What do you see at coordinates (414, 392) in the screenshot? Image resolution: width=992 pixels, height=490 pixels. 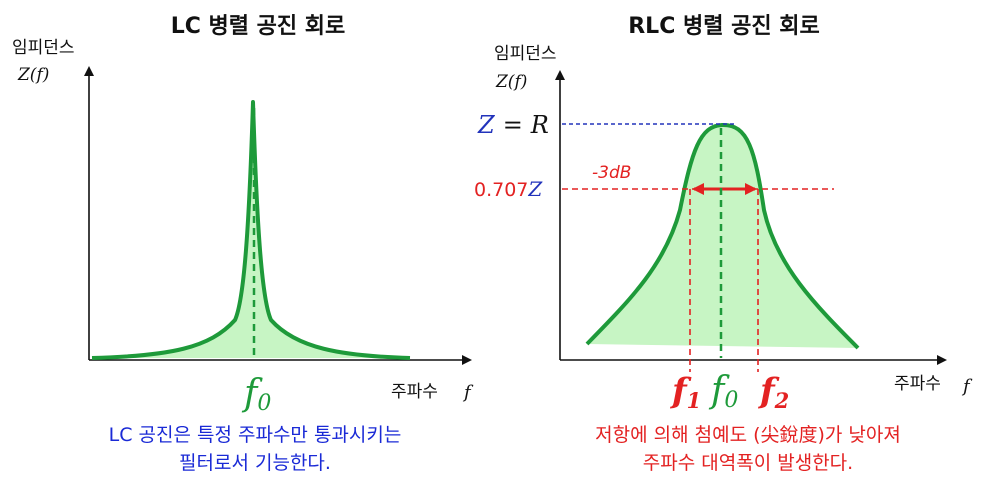 I see `lc-x-axis-label: 주파수` at bounding box center [414, 392].